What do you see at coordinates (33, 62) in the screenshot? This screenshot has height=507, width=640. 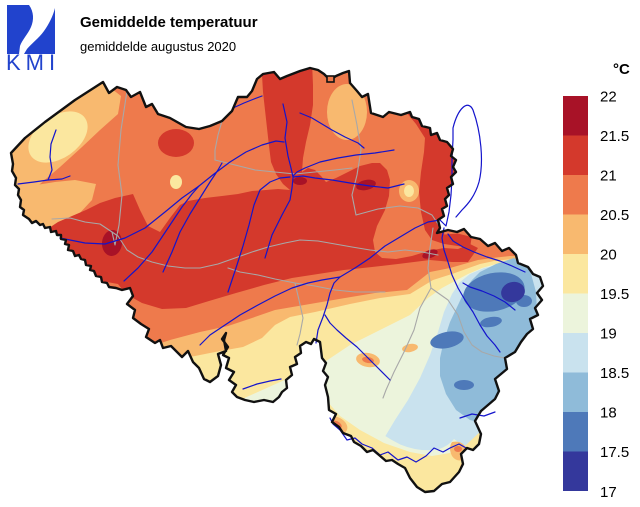 I see `svg-text: KMI` at bounding box center [33, 62].